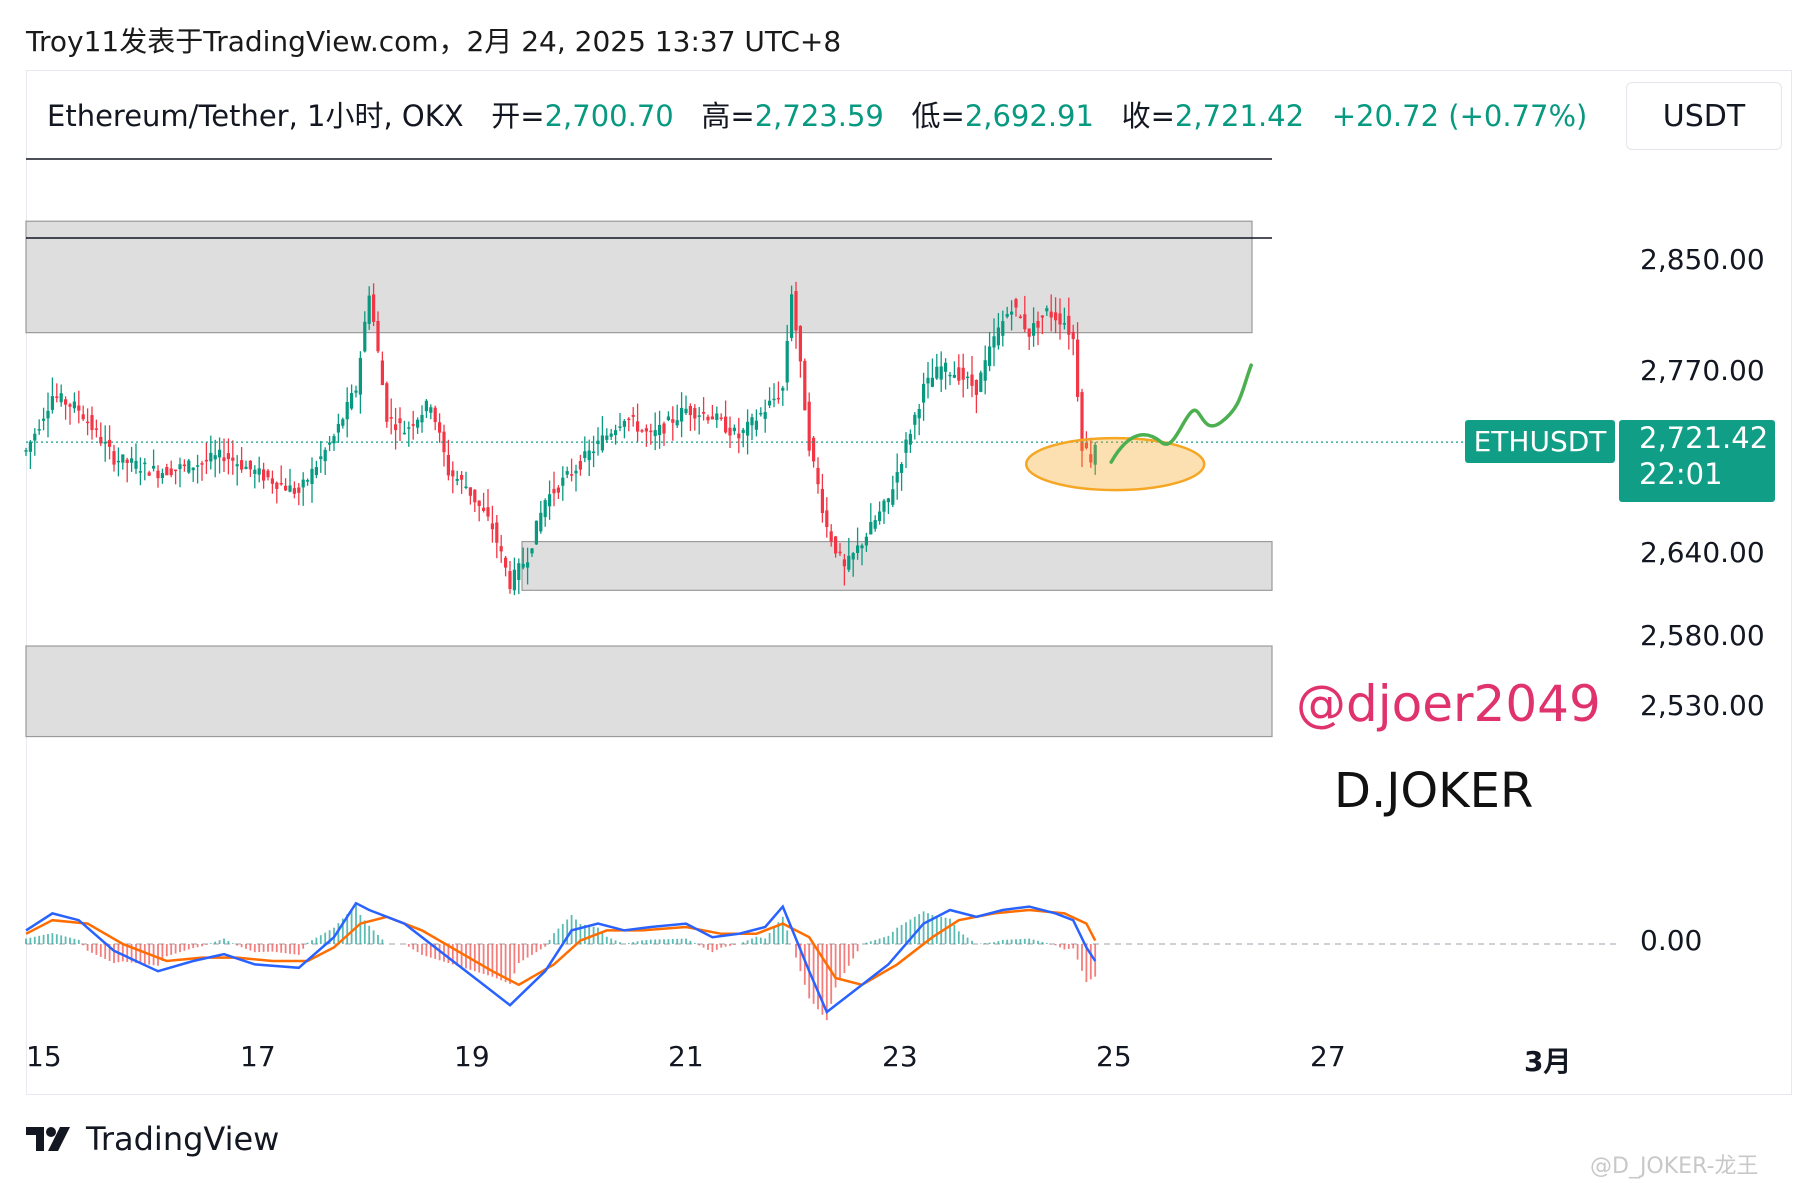  Describe the element at coordinates (1704, 438) in the screenshot. I see `last-price-label: 2,721.42` at that location.